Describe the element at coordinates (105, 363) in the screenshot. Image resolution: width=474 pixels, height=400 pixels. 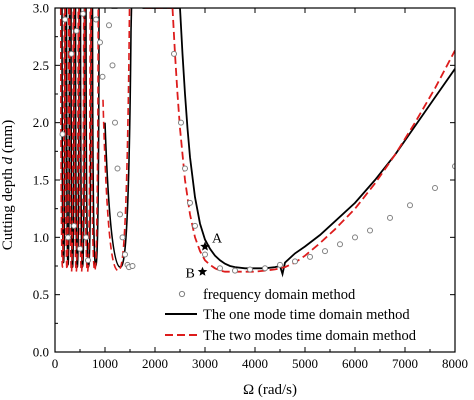
I see `x-tick-label: 1000` at that location.